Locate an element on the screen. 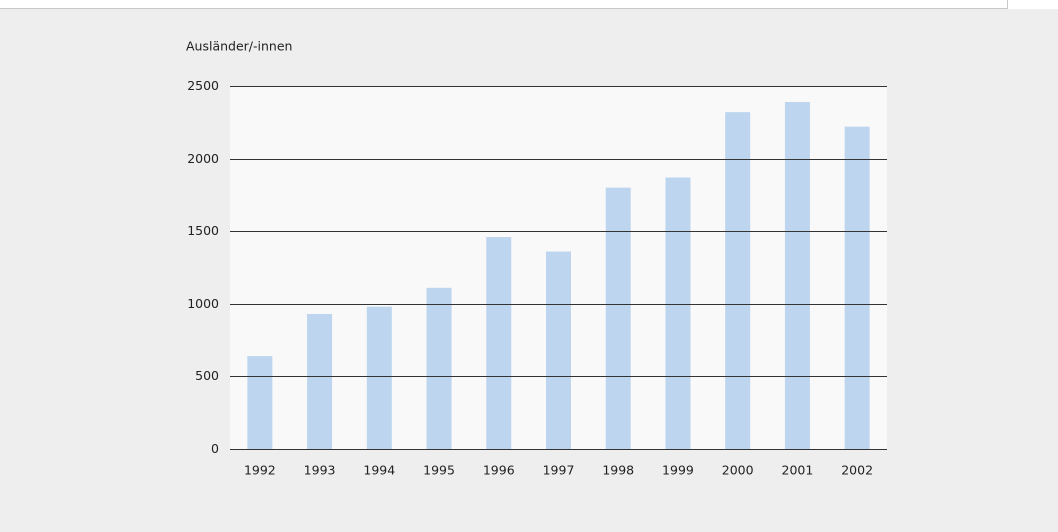 The image size is (1058, 532). x-tick-label: 1996 is located at coordinates (499, 470).